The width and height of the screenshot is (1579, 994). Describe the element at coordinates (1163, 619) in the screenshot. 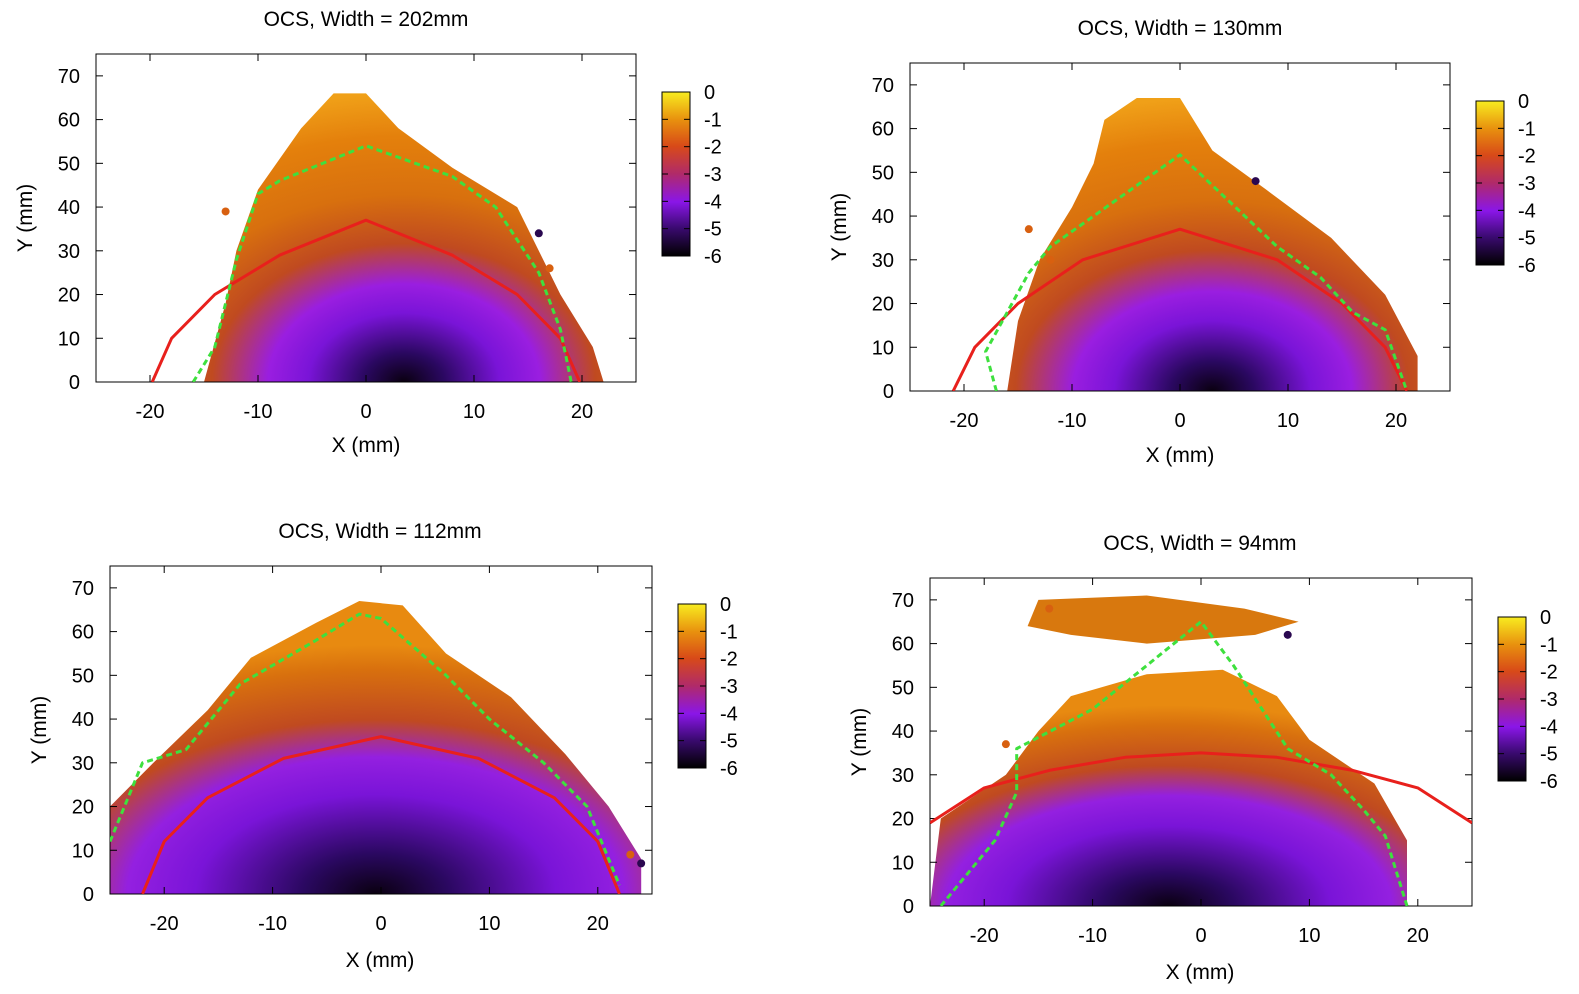

I see `heat-region-top` at that location.